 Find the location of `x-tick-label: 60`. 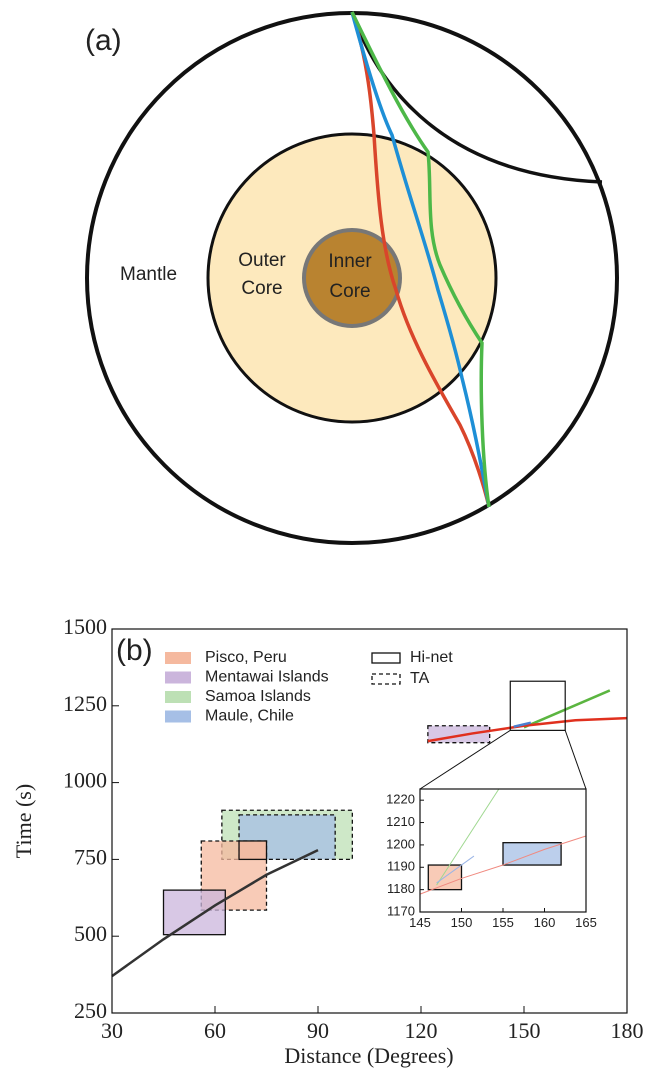

x-tick-label: 60 is located at coordinates (215, 1030).